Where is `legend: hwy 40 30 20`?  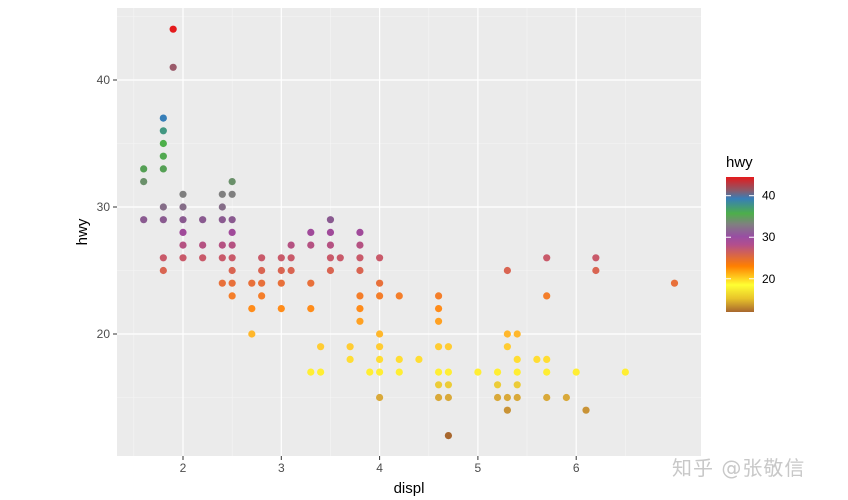
legend: hwy 40 30 20 is located at coordinates (751, 233).